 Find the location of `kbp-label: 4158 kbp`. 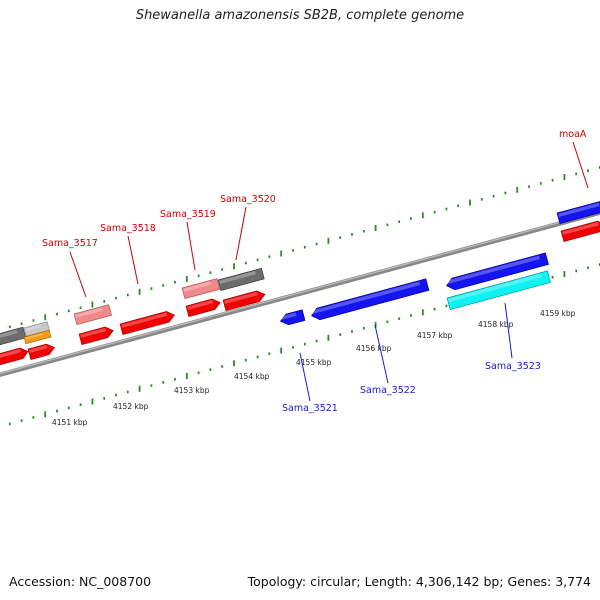

kbp-label: 4158 kbp is located at coordinates (496, 324).